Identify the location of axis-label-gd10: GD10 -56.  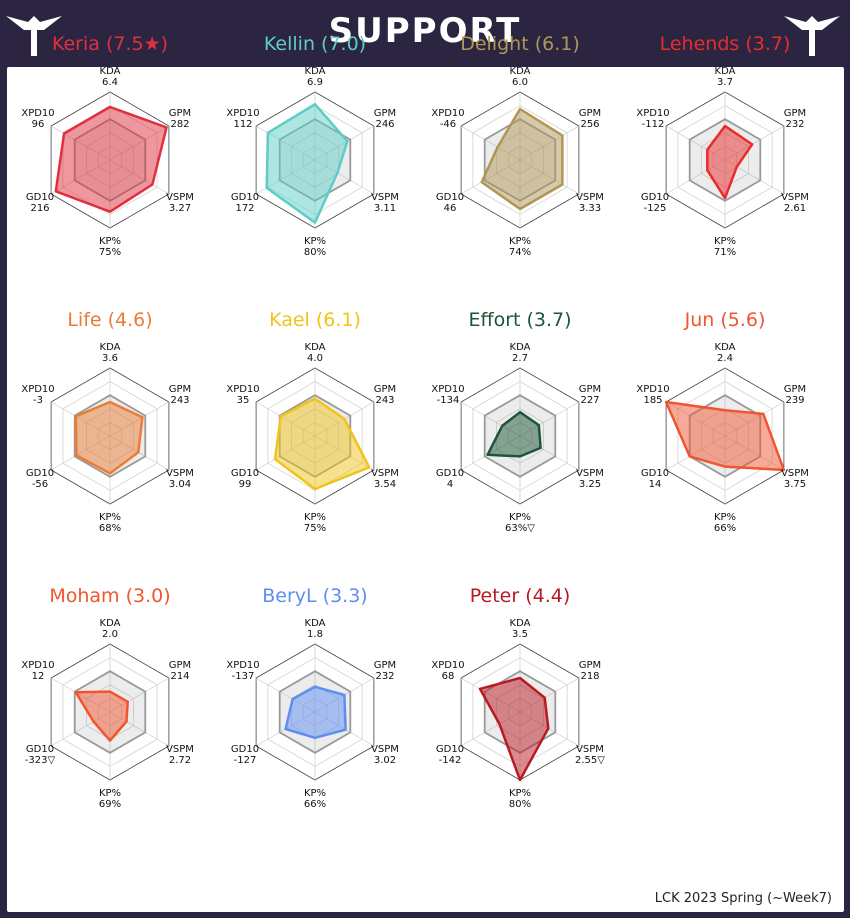
(40, 479).